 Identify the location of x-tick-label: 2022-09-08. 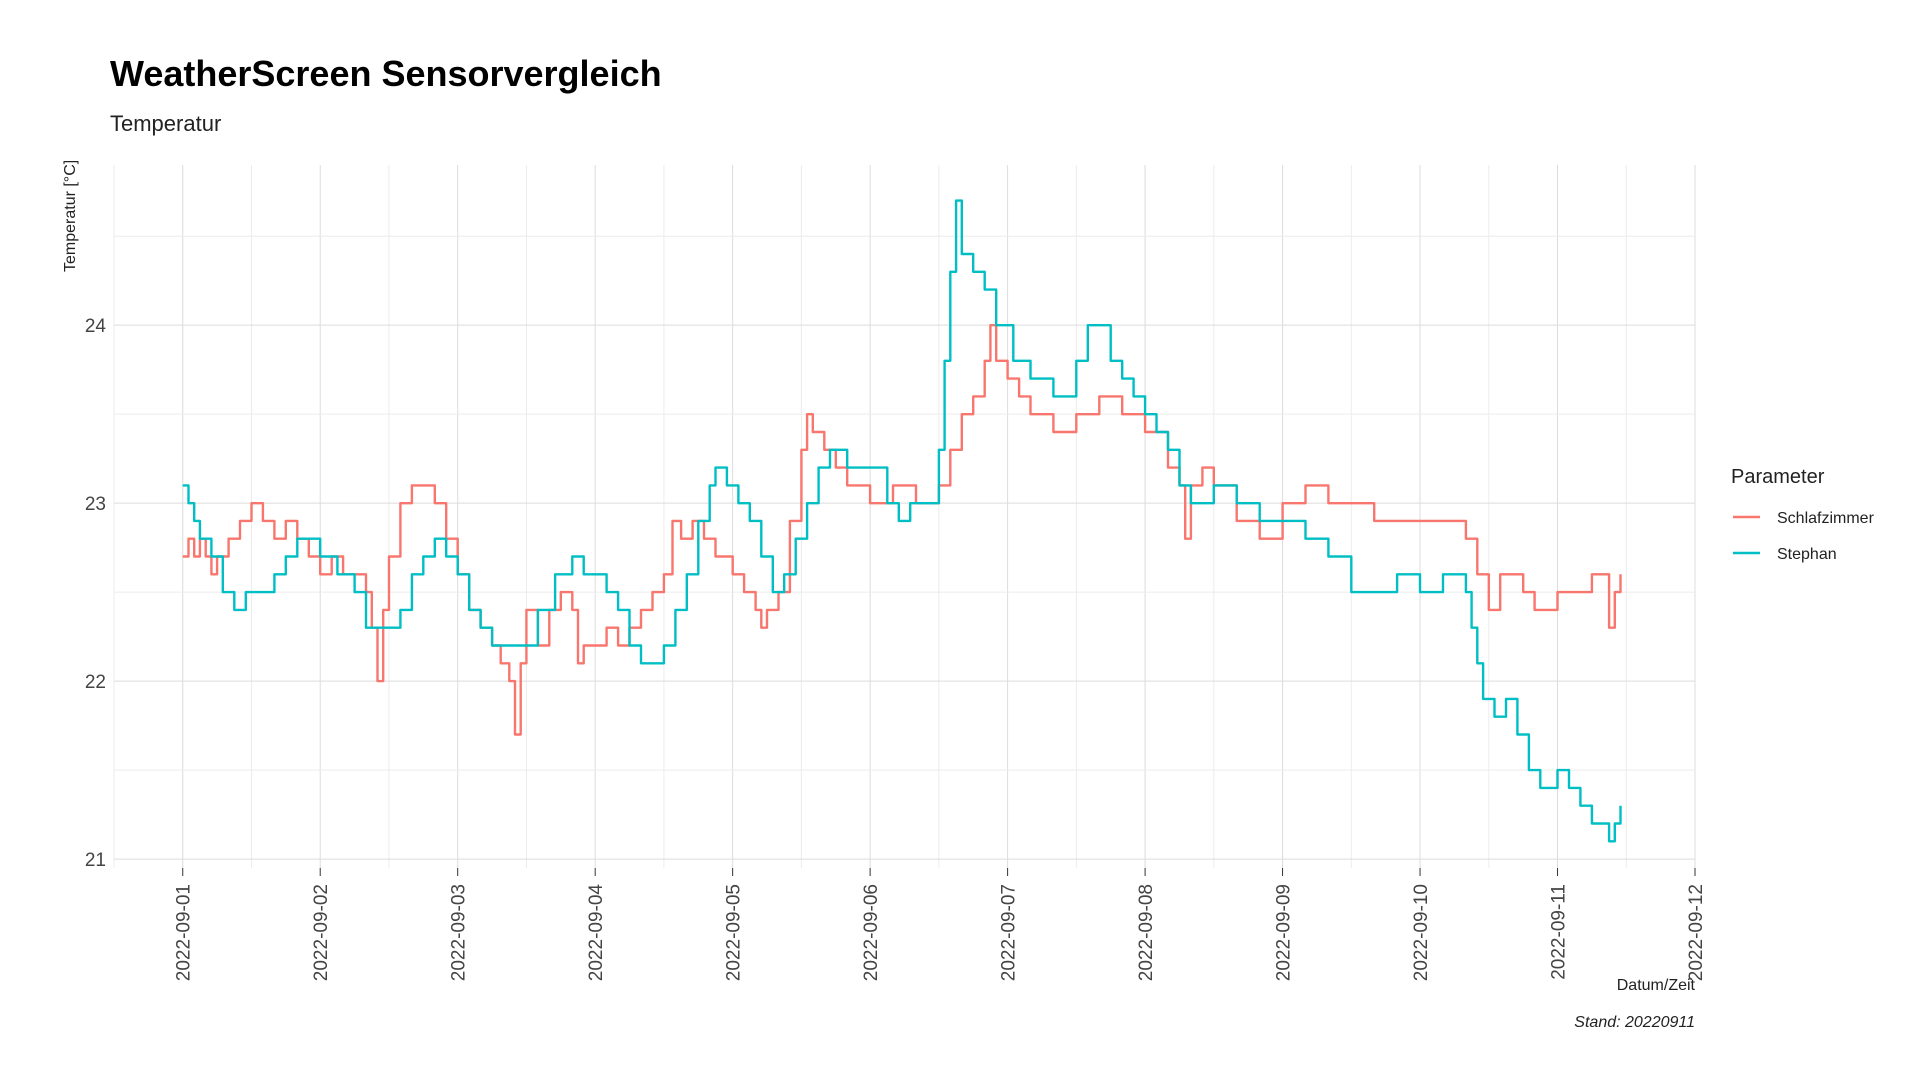
(1146, 932).